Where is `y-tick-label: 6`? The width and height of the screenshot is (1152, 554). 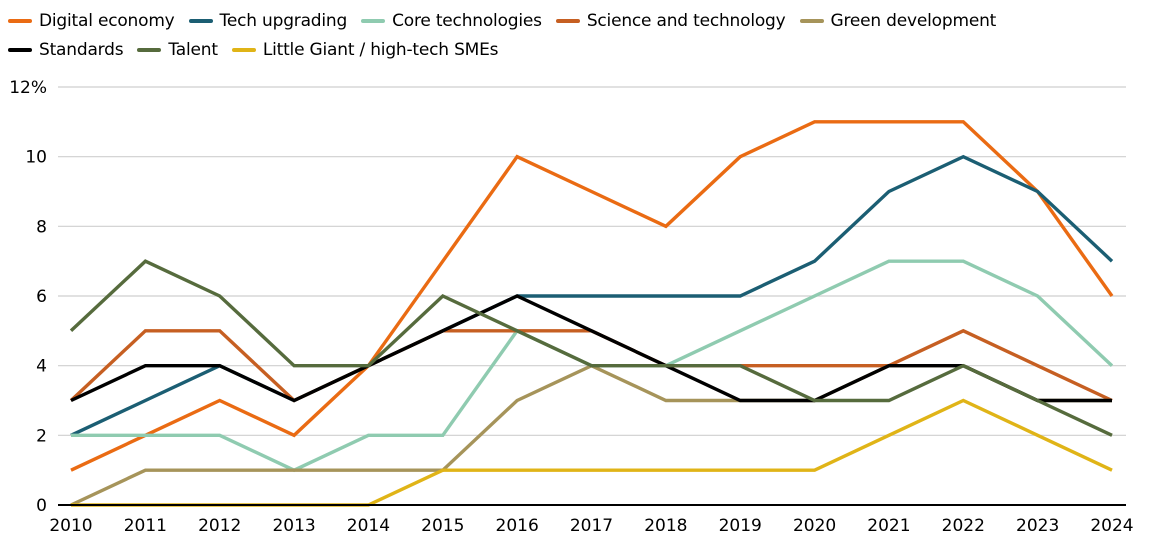
y-tick-label: 6 is located at coordinates (41, 297).